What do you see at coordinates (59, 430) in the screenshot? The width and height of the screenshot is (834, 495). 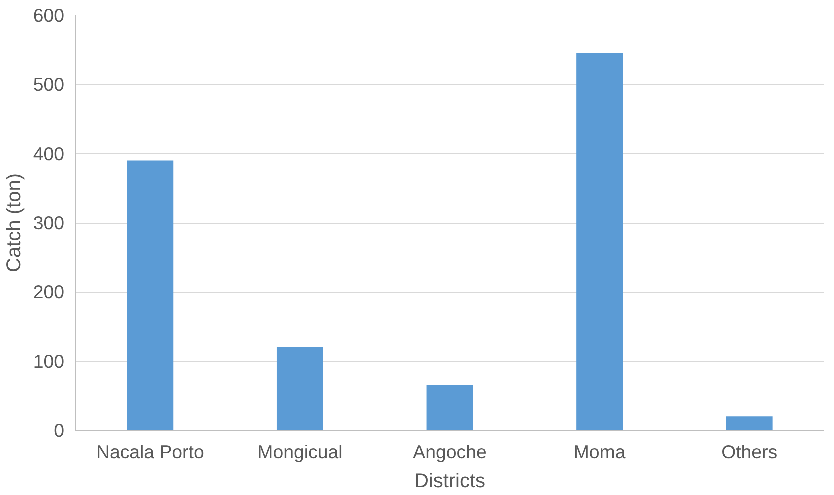 I see `y-tick-label: 0` at bounding box center [59, 430].